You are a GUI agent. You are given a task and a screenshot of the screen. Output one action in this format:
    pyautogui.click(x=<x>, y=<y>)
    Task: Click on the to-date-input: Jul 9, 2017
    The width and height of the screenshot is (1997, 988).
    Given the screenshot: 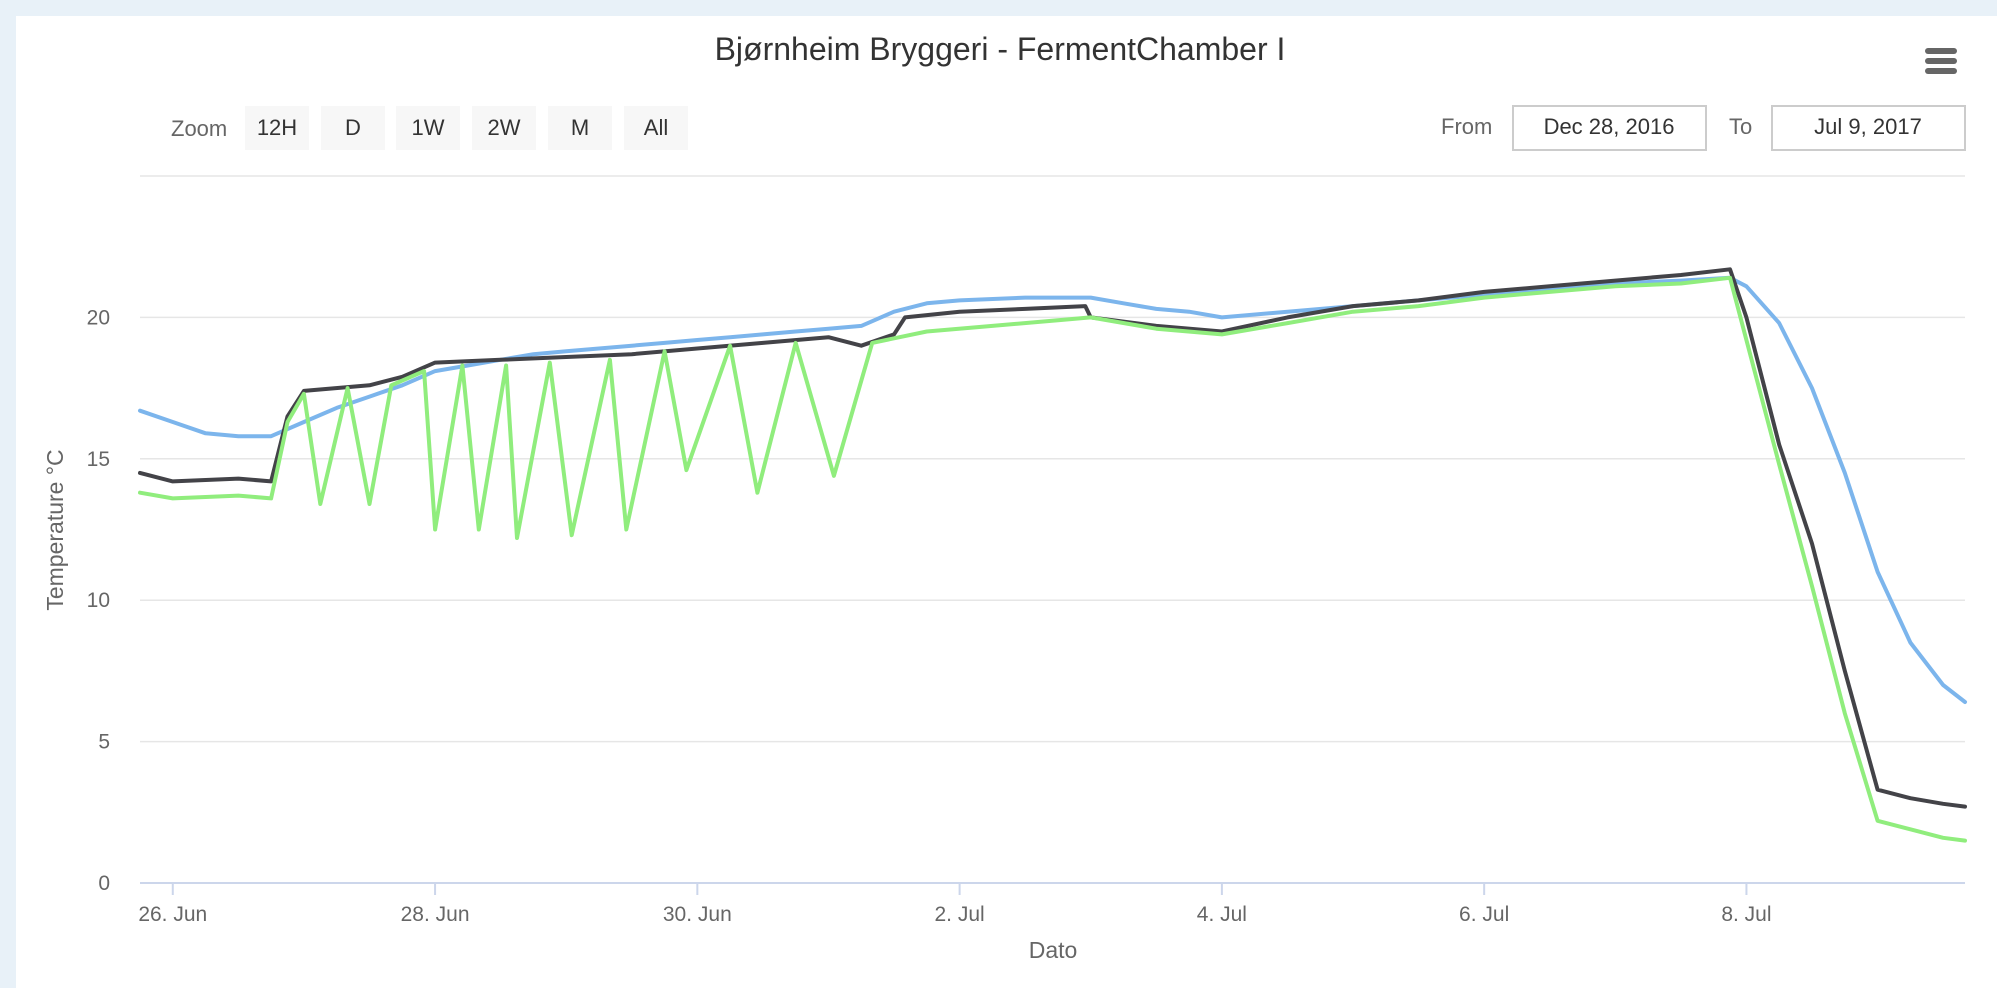 What is the action you would take?
    pyautogui.click(x=1868, y=128)
    